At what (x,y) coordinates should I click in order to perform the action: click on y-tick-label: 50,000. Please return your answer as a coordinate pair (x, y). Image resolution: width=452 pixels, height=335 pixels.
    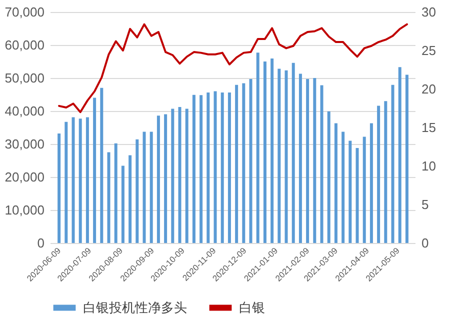
    Looking at the image, I should click on (24, 78).